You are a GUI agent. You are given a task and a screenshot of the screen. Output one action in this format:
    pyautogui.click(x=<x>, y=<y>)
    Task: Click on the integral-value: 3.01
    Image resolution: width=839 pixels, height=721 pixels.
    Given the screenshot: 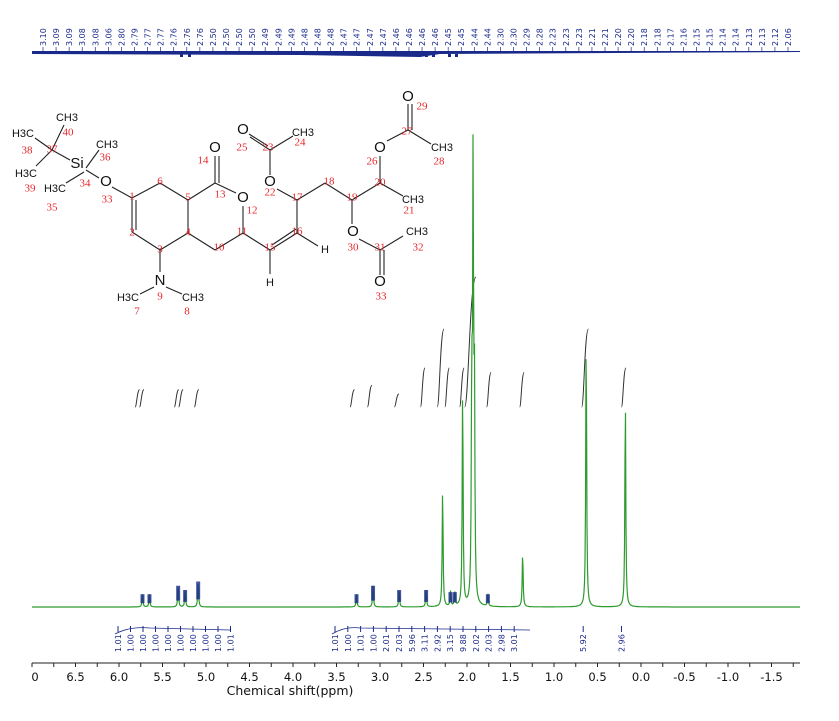 What is the action you would take?
    pyautogui.click(x=514, y=643)
    